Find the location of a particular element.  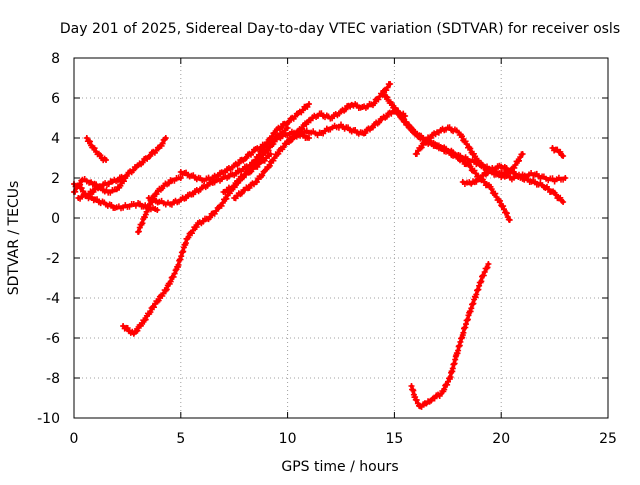

y-axis-label: SDTVAR / TECUs is located at coordinates (14, 238).